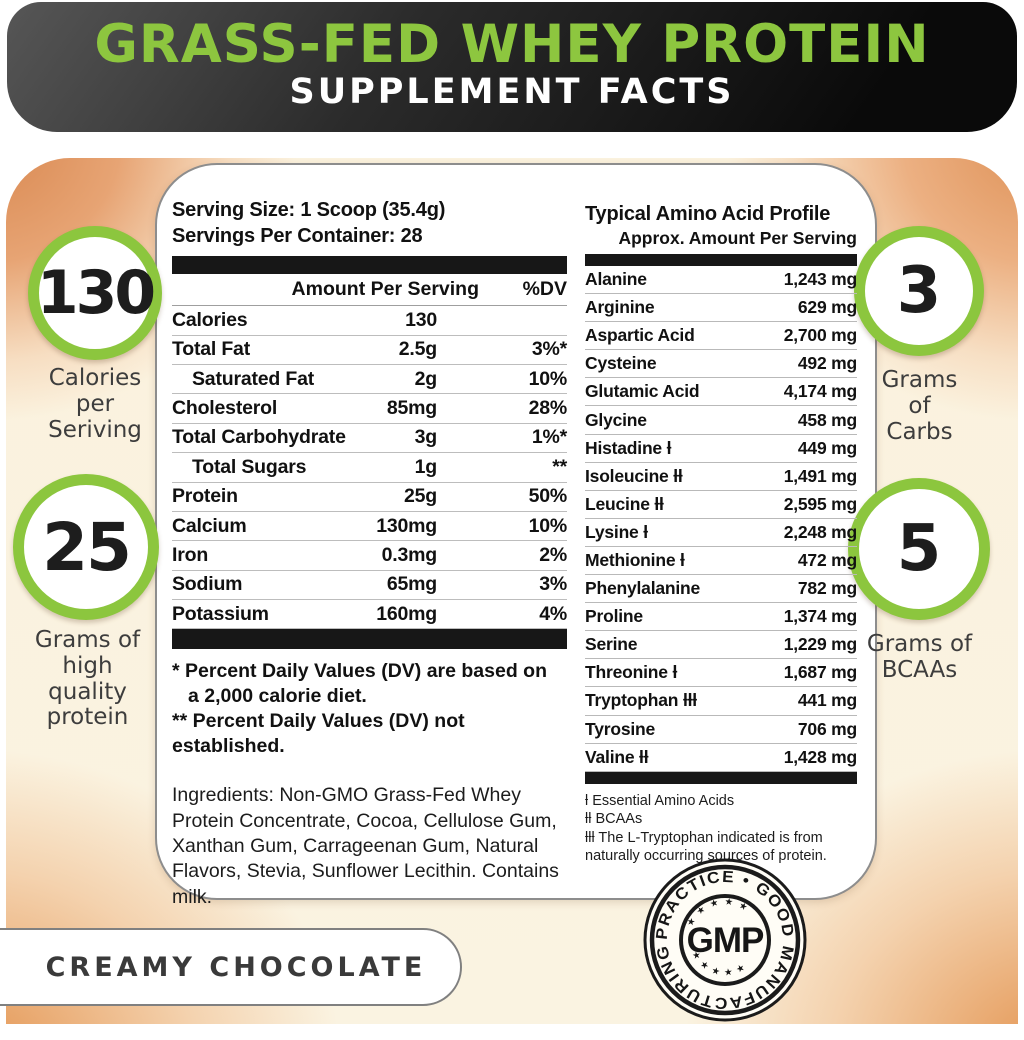  I want to click on nutrient-amount: 3g, so click(426, 437).